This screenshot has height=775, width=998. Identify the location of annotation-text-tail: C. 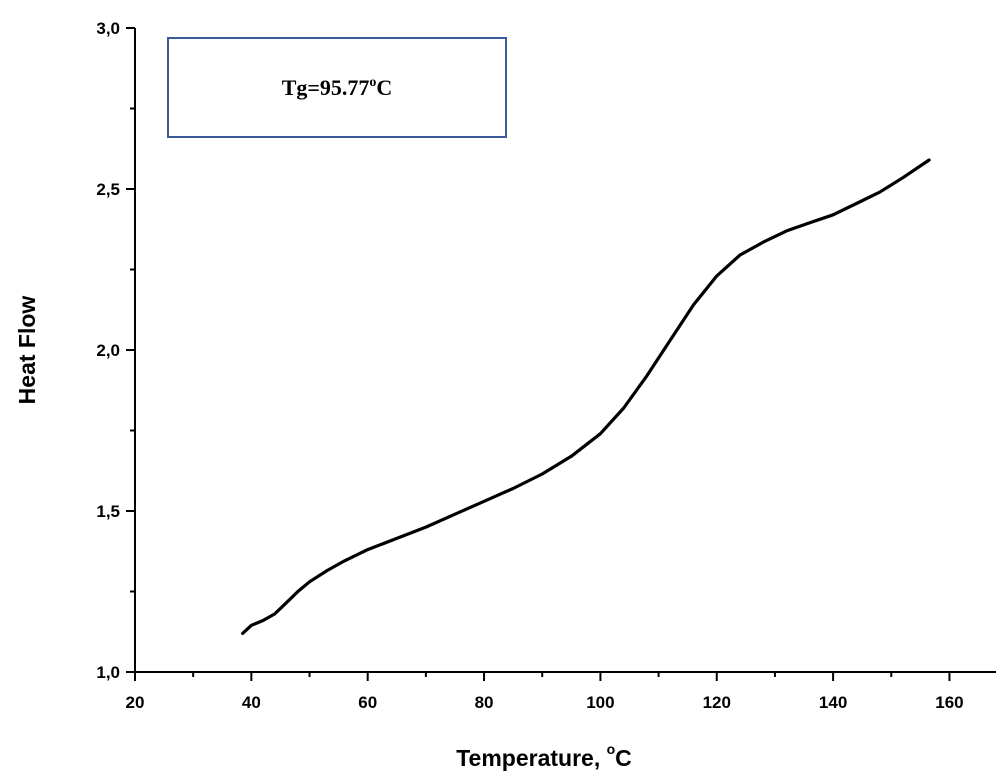
(384, 87).